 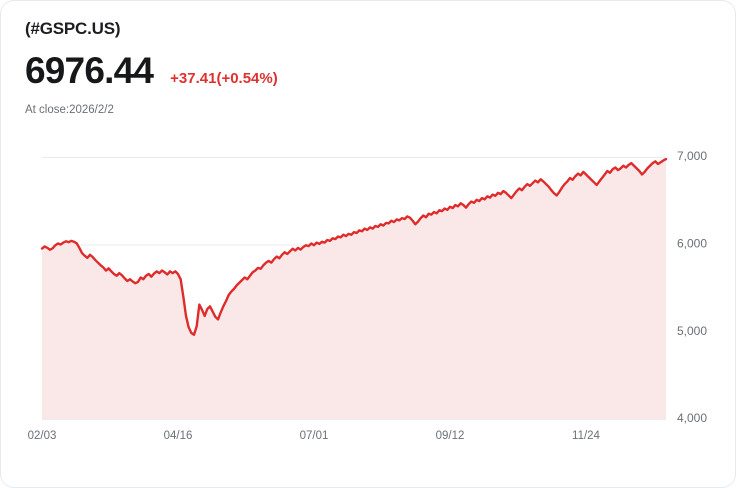 I want to click on price-change: +37.41(+0.54%), so click(x=224, y=78).